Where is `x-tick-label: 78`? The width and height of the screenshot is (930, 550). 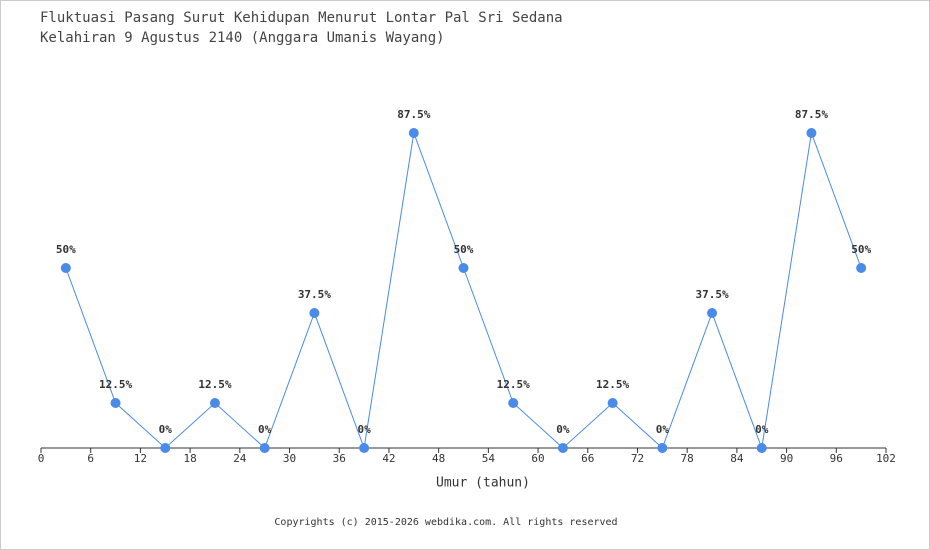 x-tick-label: 78 is located at coordinates (687, 458).